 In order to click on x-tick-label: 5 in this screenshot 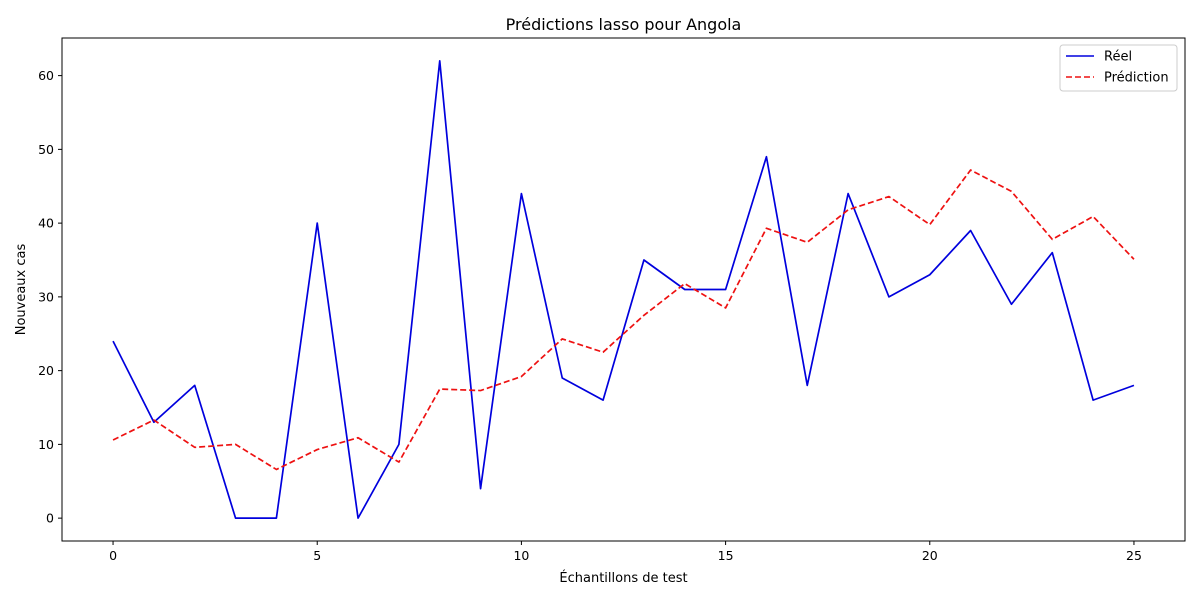, I will do `click(317, 555)`.